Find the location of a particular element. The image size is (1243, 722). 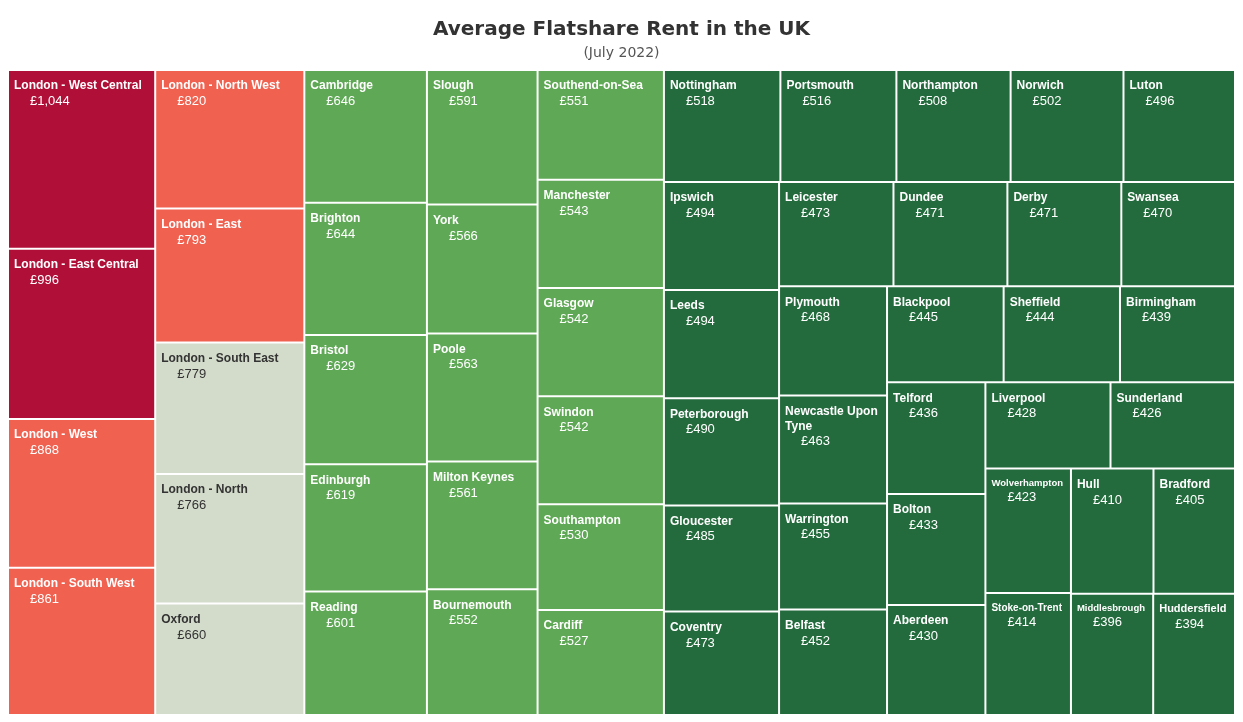

category-label: Middlesbrough is located at coordinates (1111, 608).